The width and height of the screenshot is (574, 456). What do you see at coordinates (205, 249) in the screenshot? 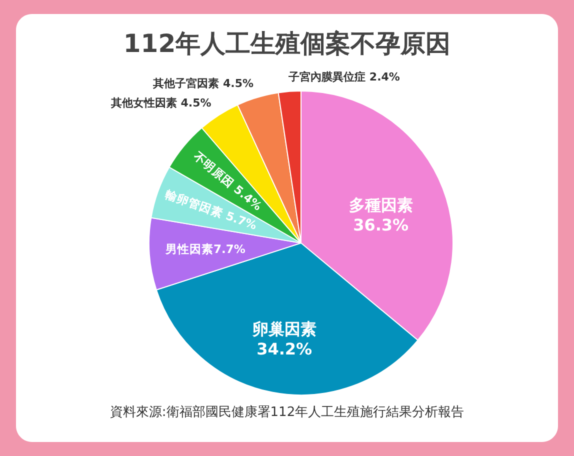
I see `slice-label: 男性因素7.7%` at bounding box center [205, 249].